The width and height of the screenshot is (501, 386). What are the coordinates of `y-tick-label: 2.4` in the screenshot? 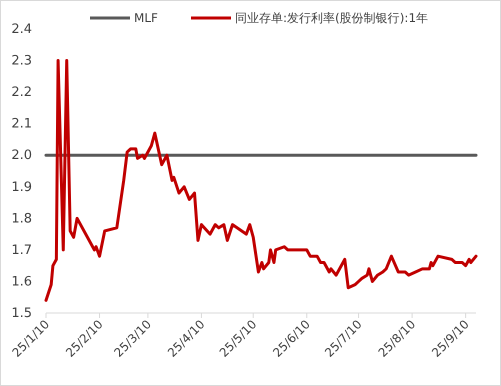 It's located at (21, 29).